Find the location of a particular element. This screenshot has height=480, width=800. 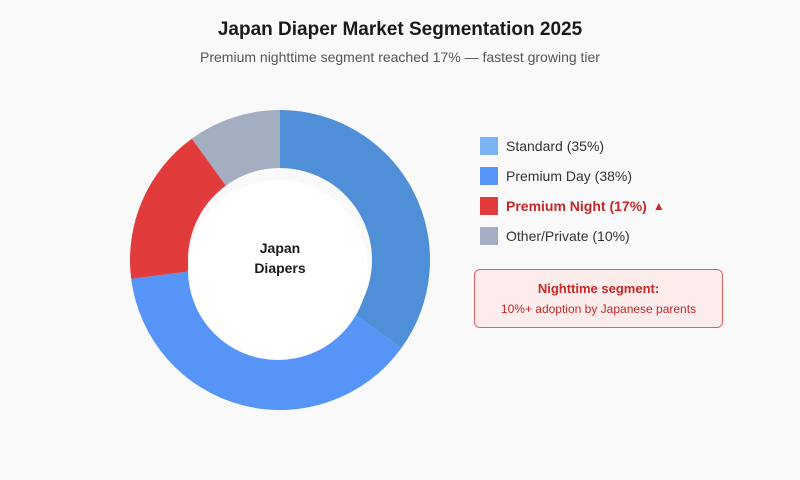

slice-premium-night is located at coordinates (178, 208).